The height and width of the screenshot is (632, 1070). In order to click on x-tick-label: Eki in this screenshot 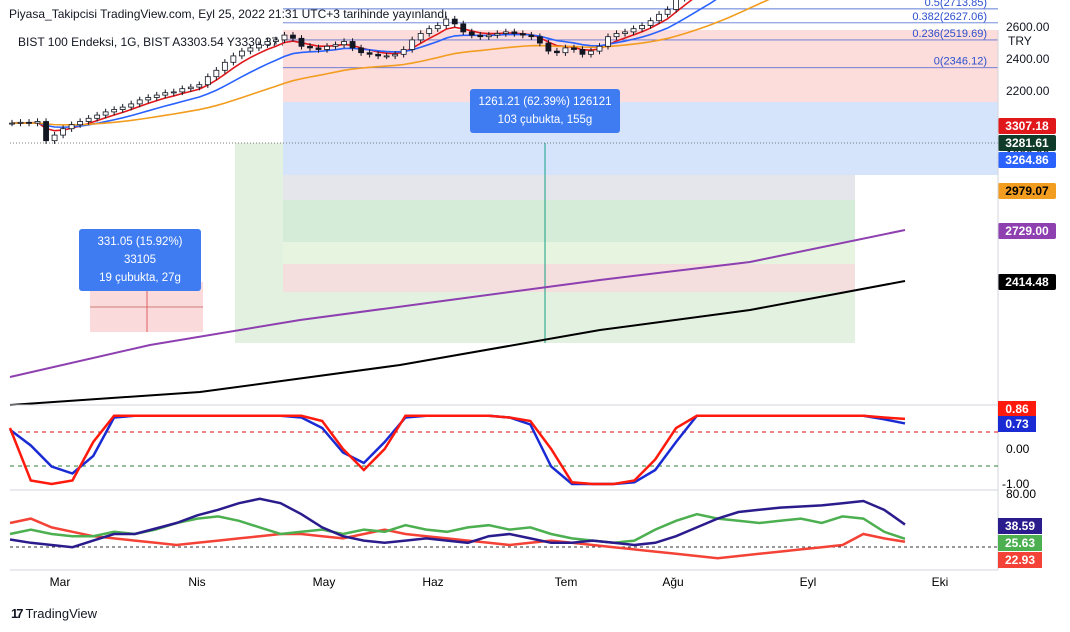, I will do `click(940, 582)`.